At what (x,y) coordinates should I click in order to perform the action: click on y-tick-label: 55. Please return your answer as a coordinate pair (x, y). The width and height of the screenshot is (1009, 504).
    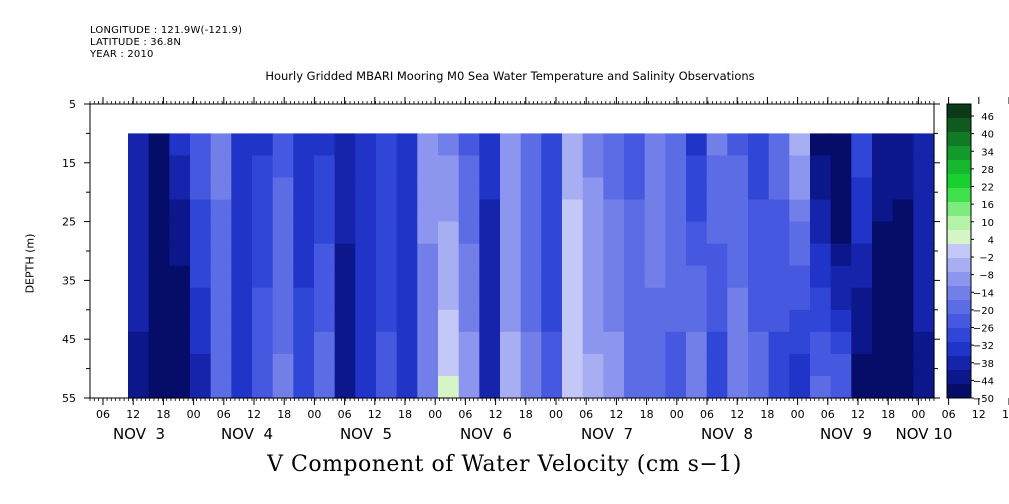
    Looking at the image, I should click on (69, 398).